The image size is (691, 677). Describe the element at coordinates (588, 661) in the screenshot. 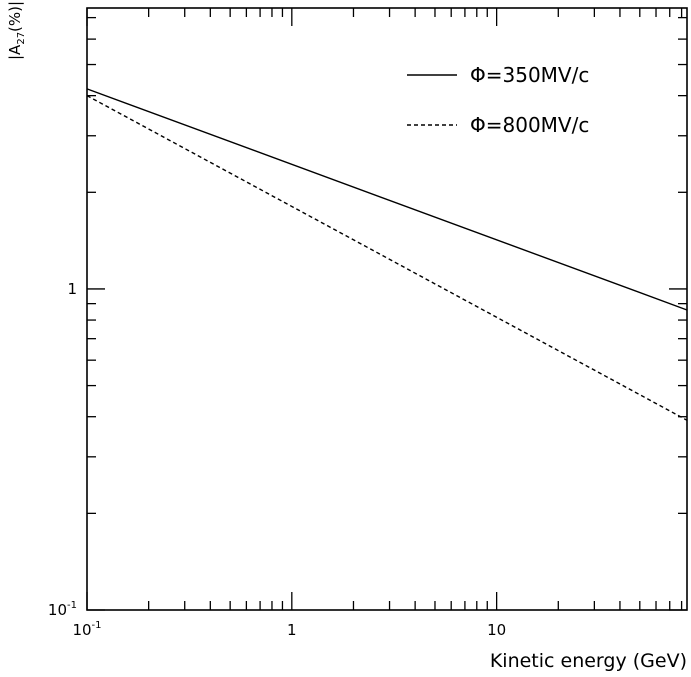

I see `x-axis-label: Kinetic energy (GeV)` at that location.